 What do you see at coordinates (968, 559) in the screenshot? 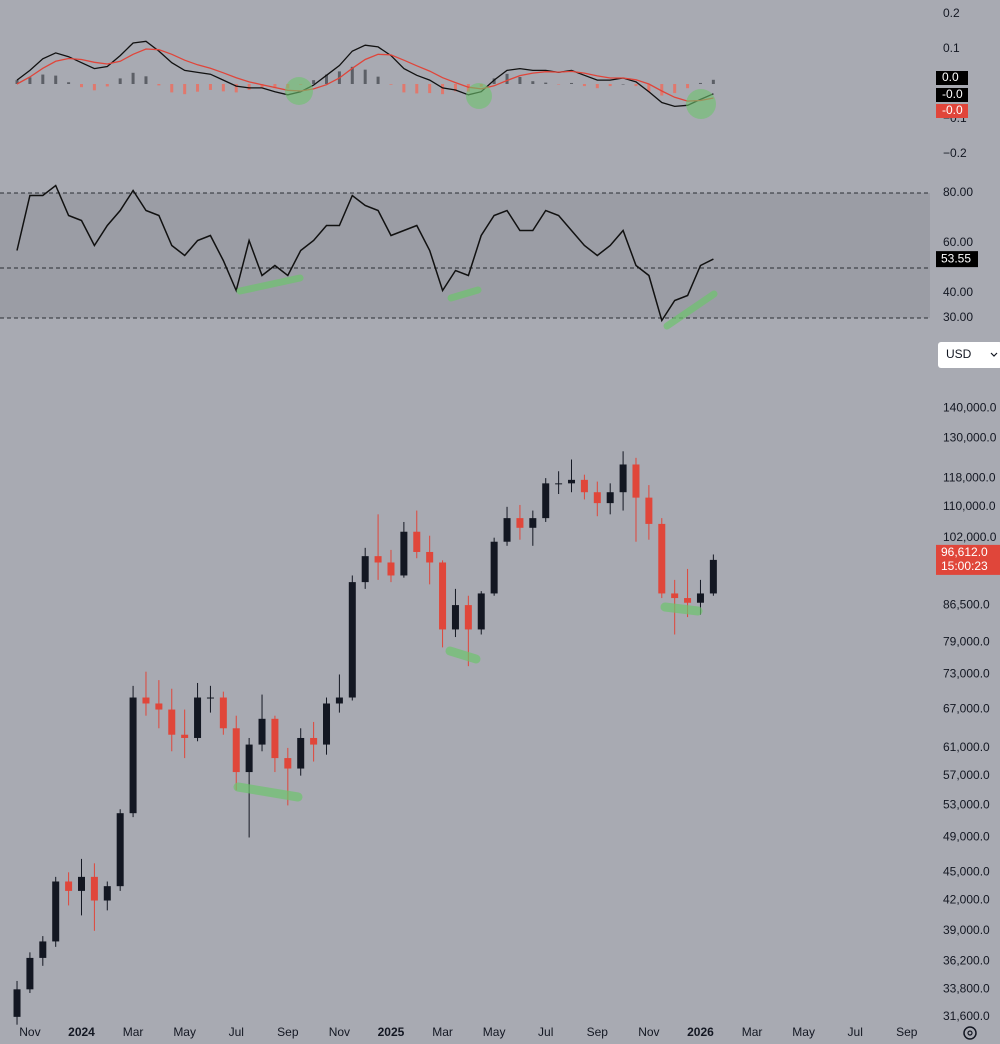
I see `price-badge` at bounding box center [968, 559].